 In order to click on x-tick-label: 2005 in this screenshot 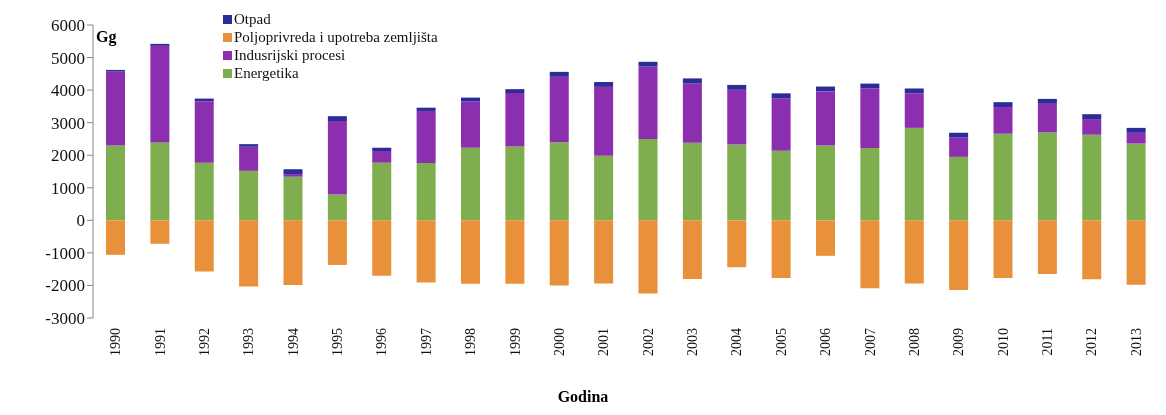, I will do `click(781, 342)`.